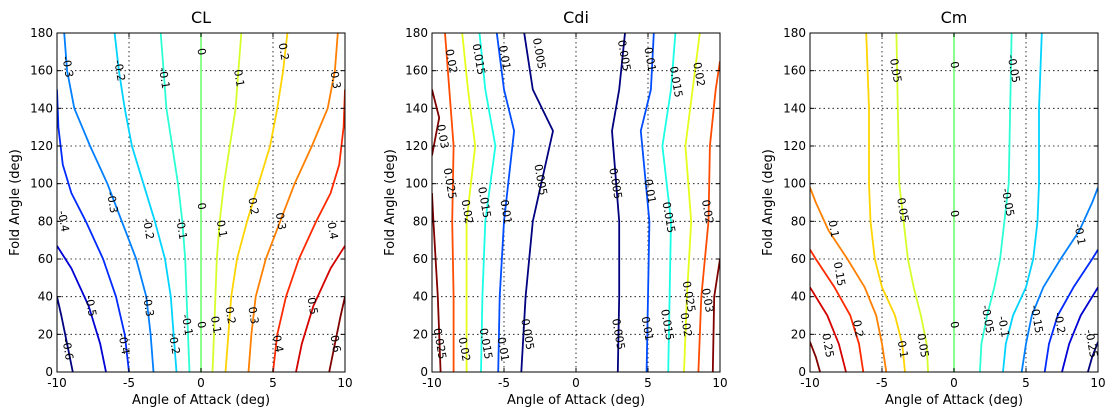  I want to click on contour-label: 0.03, so click(707, 300).